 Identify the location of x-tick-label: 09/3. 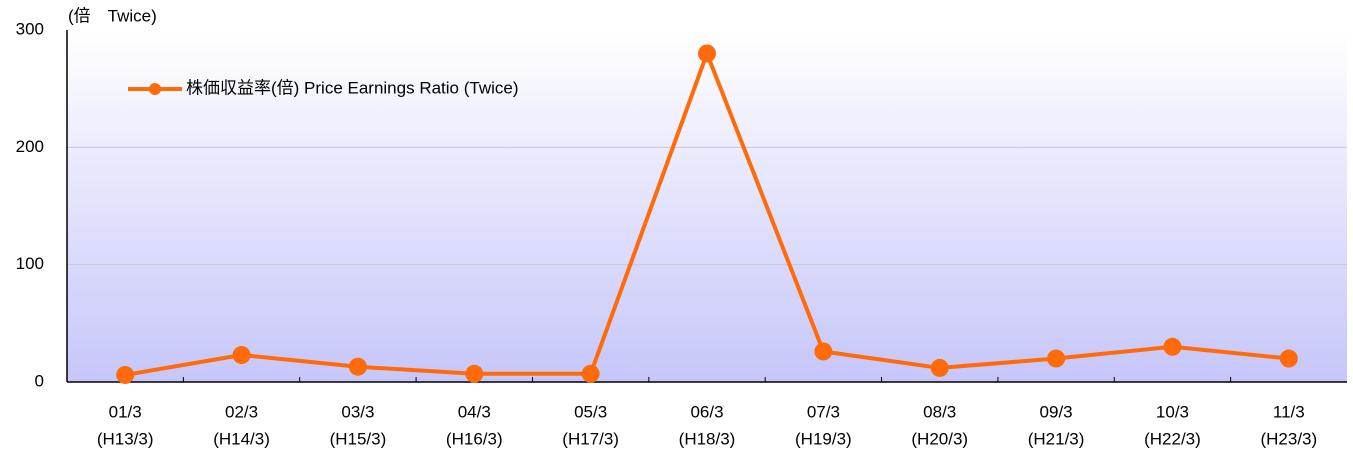
(1056, 411).